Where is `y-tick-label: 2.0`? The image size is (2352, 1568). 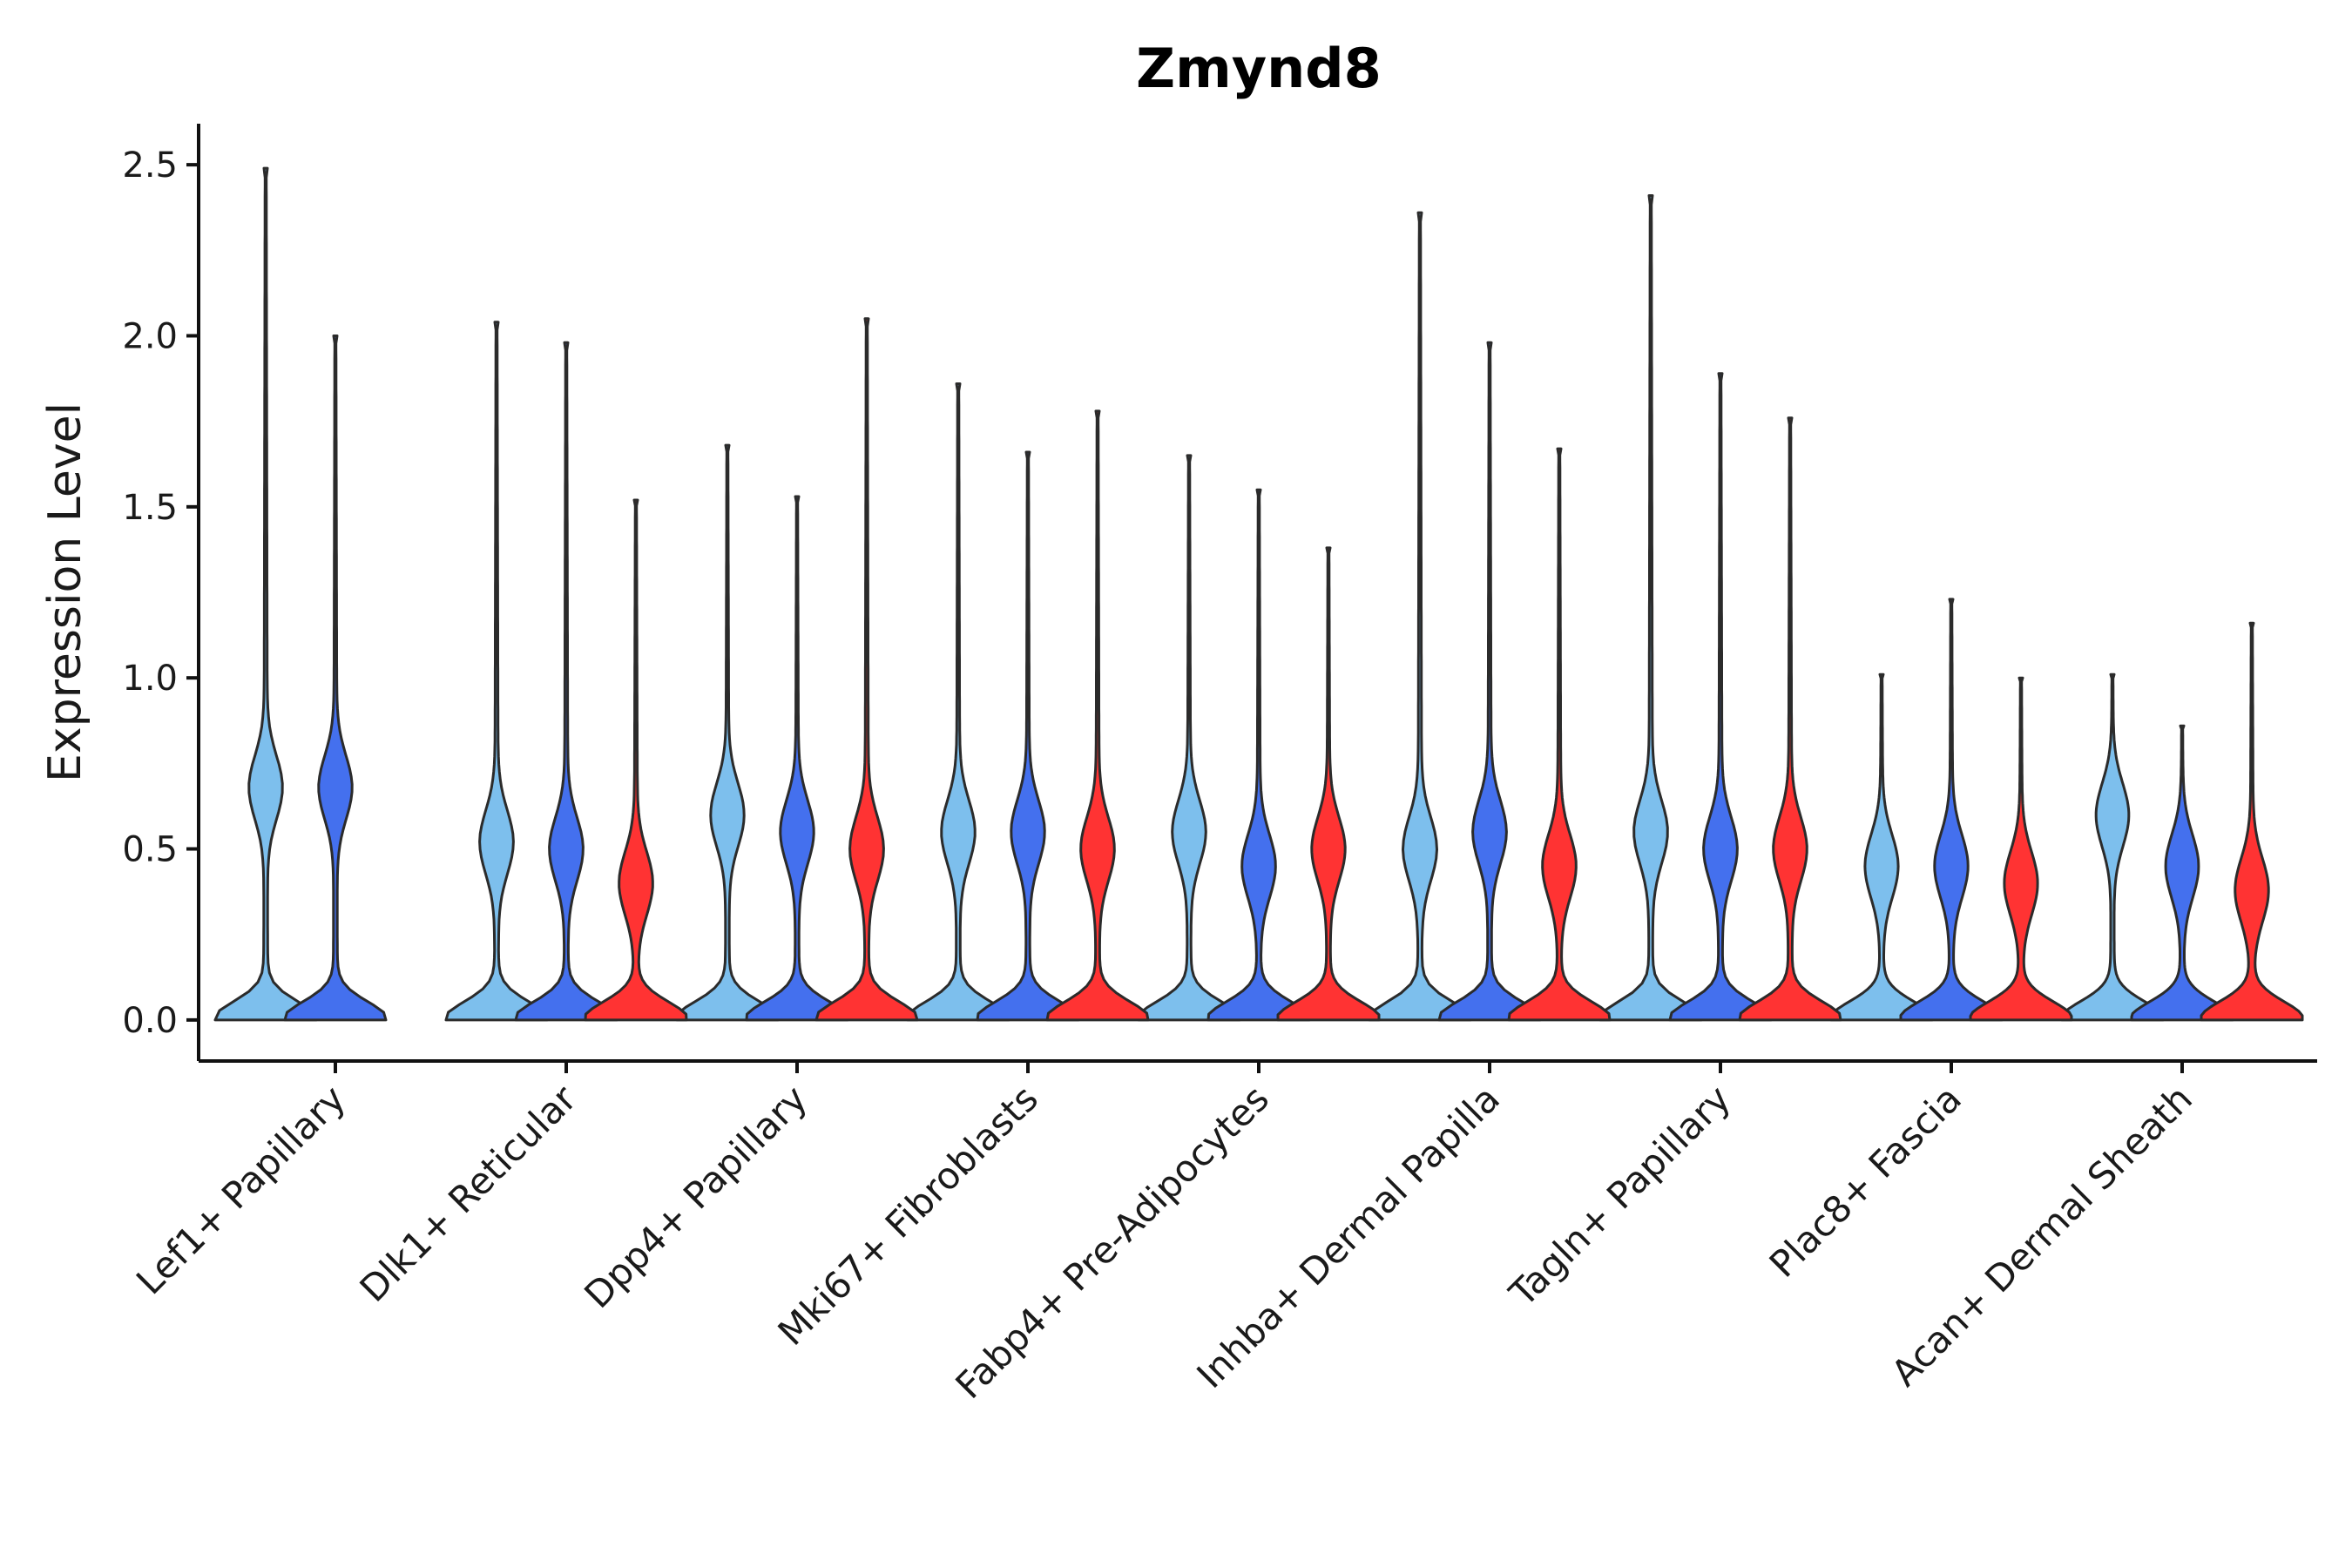
y-tick-label: 2.0 is located at coordinates (150, 336).